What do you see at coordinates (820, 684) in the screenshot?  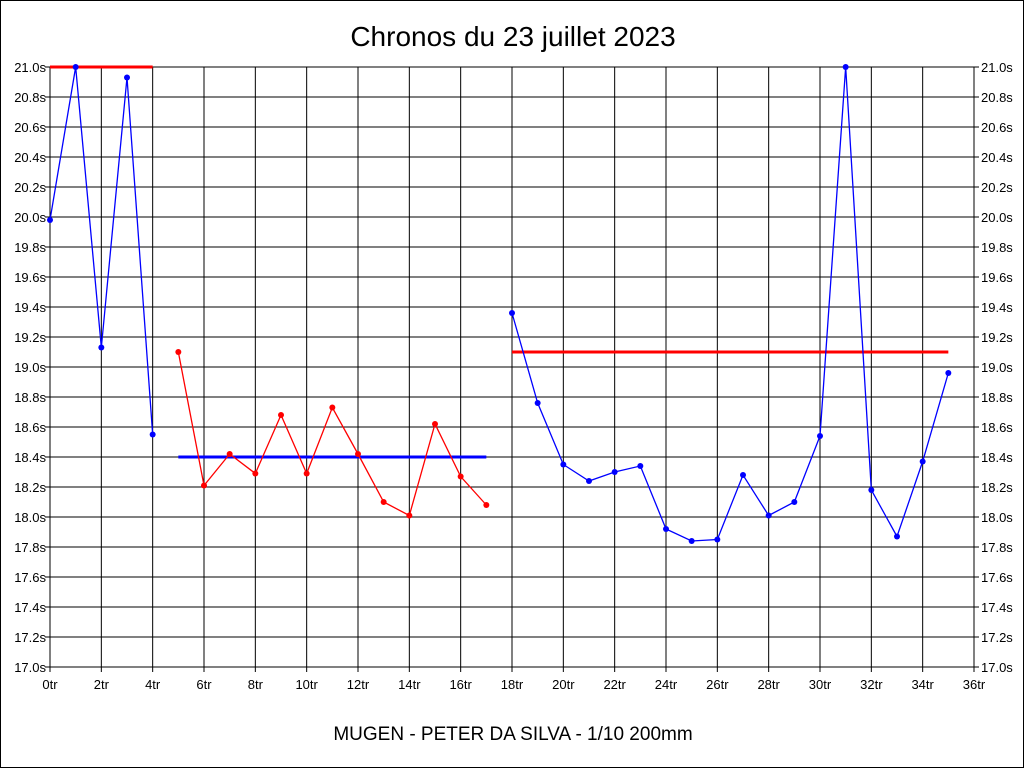 I see `x-tick-label: 30tr` at bounding box center [820, 684].